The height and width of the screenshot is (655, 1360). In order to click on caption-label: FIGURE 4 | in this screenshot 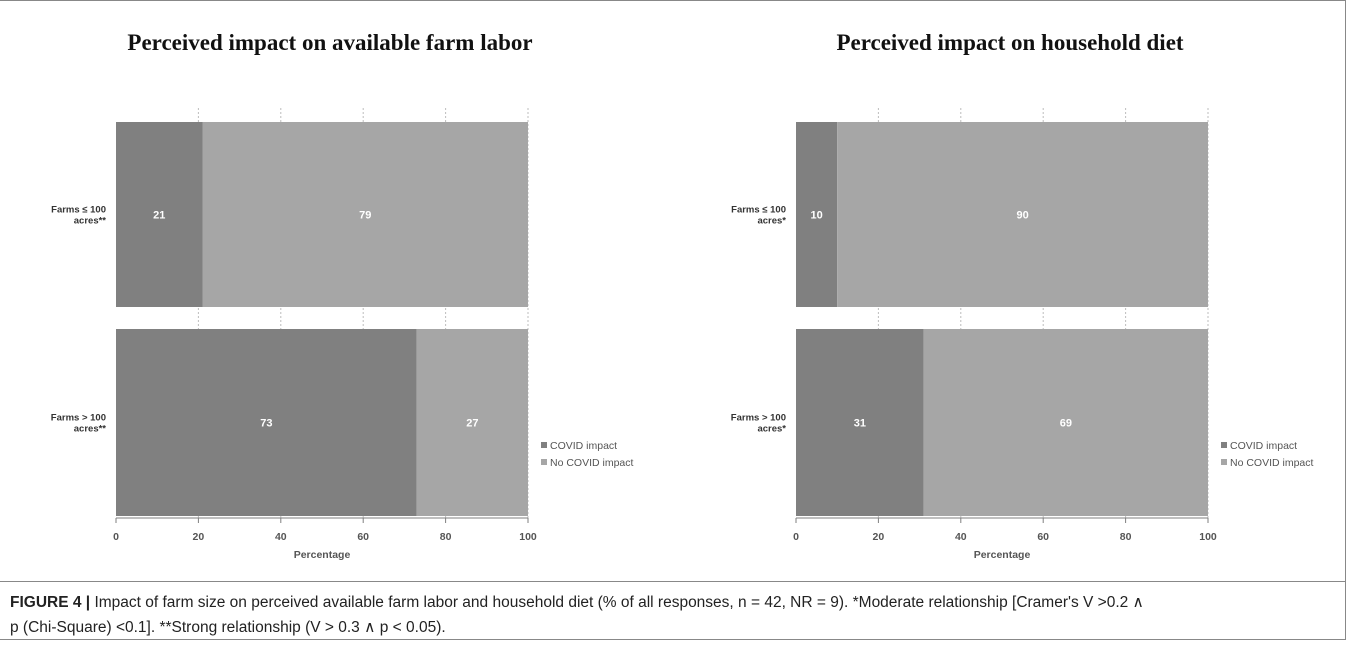, I will do `click(50, 602)`.